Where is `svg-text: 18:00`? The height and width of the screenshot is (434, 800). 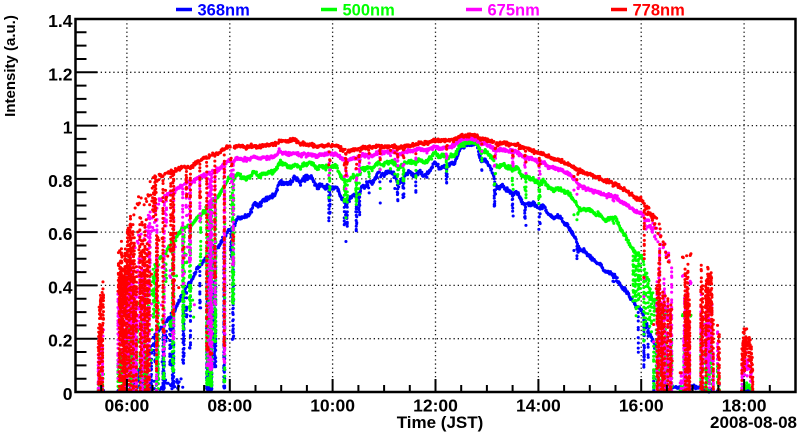 svg-text: 18:00 is located at coordinates (744, 406).